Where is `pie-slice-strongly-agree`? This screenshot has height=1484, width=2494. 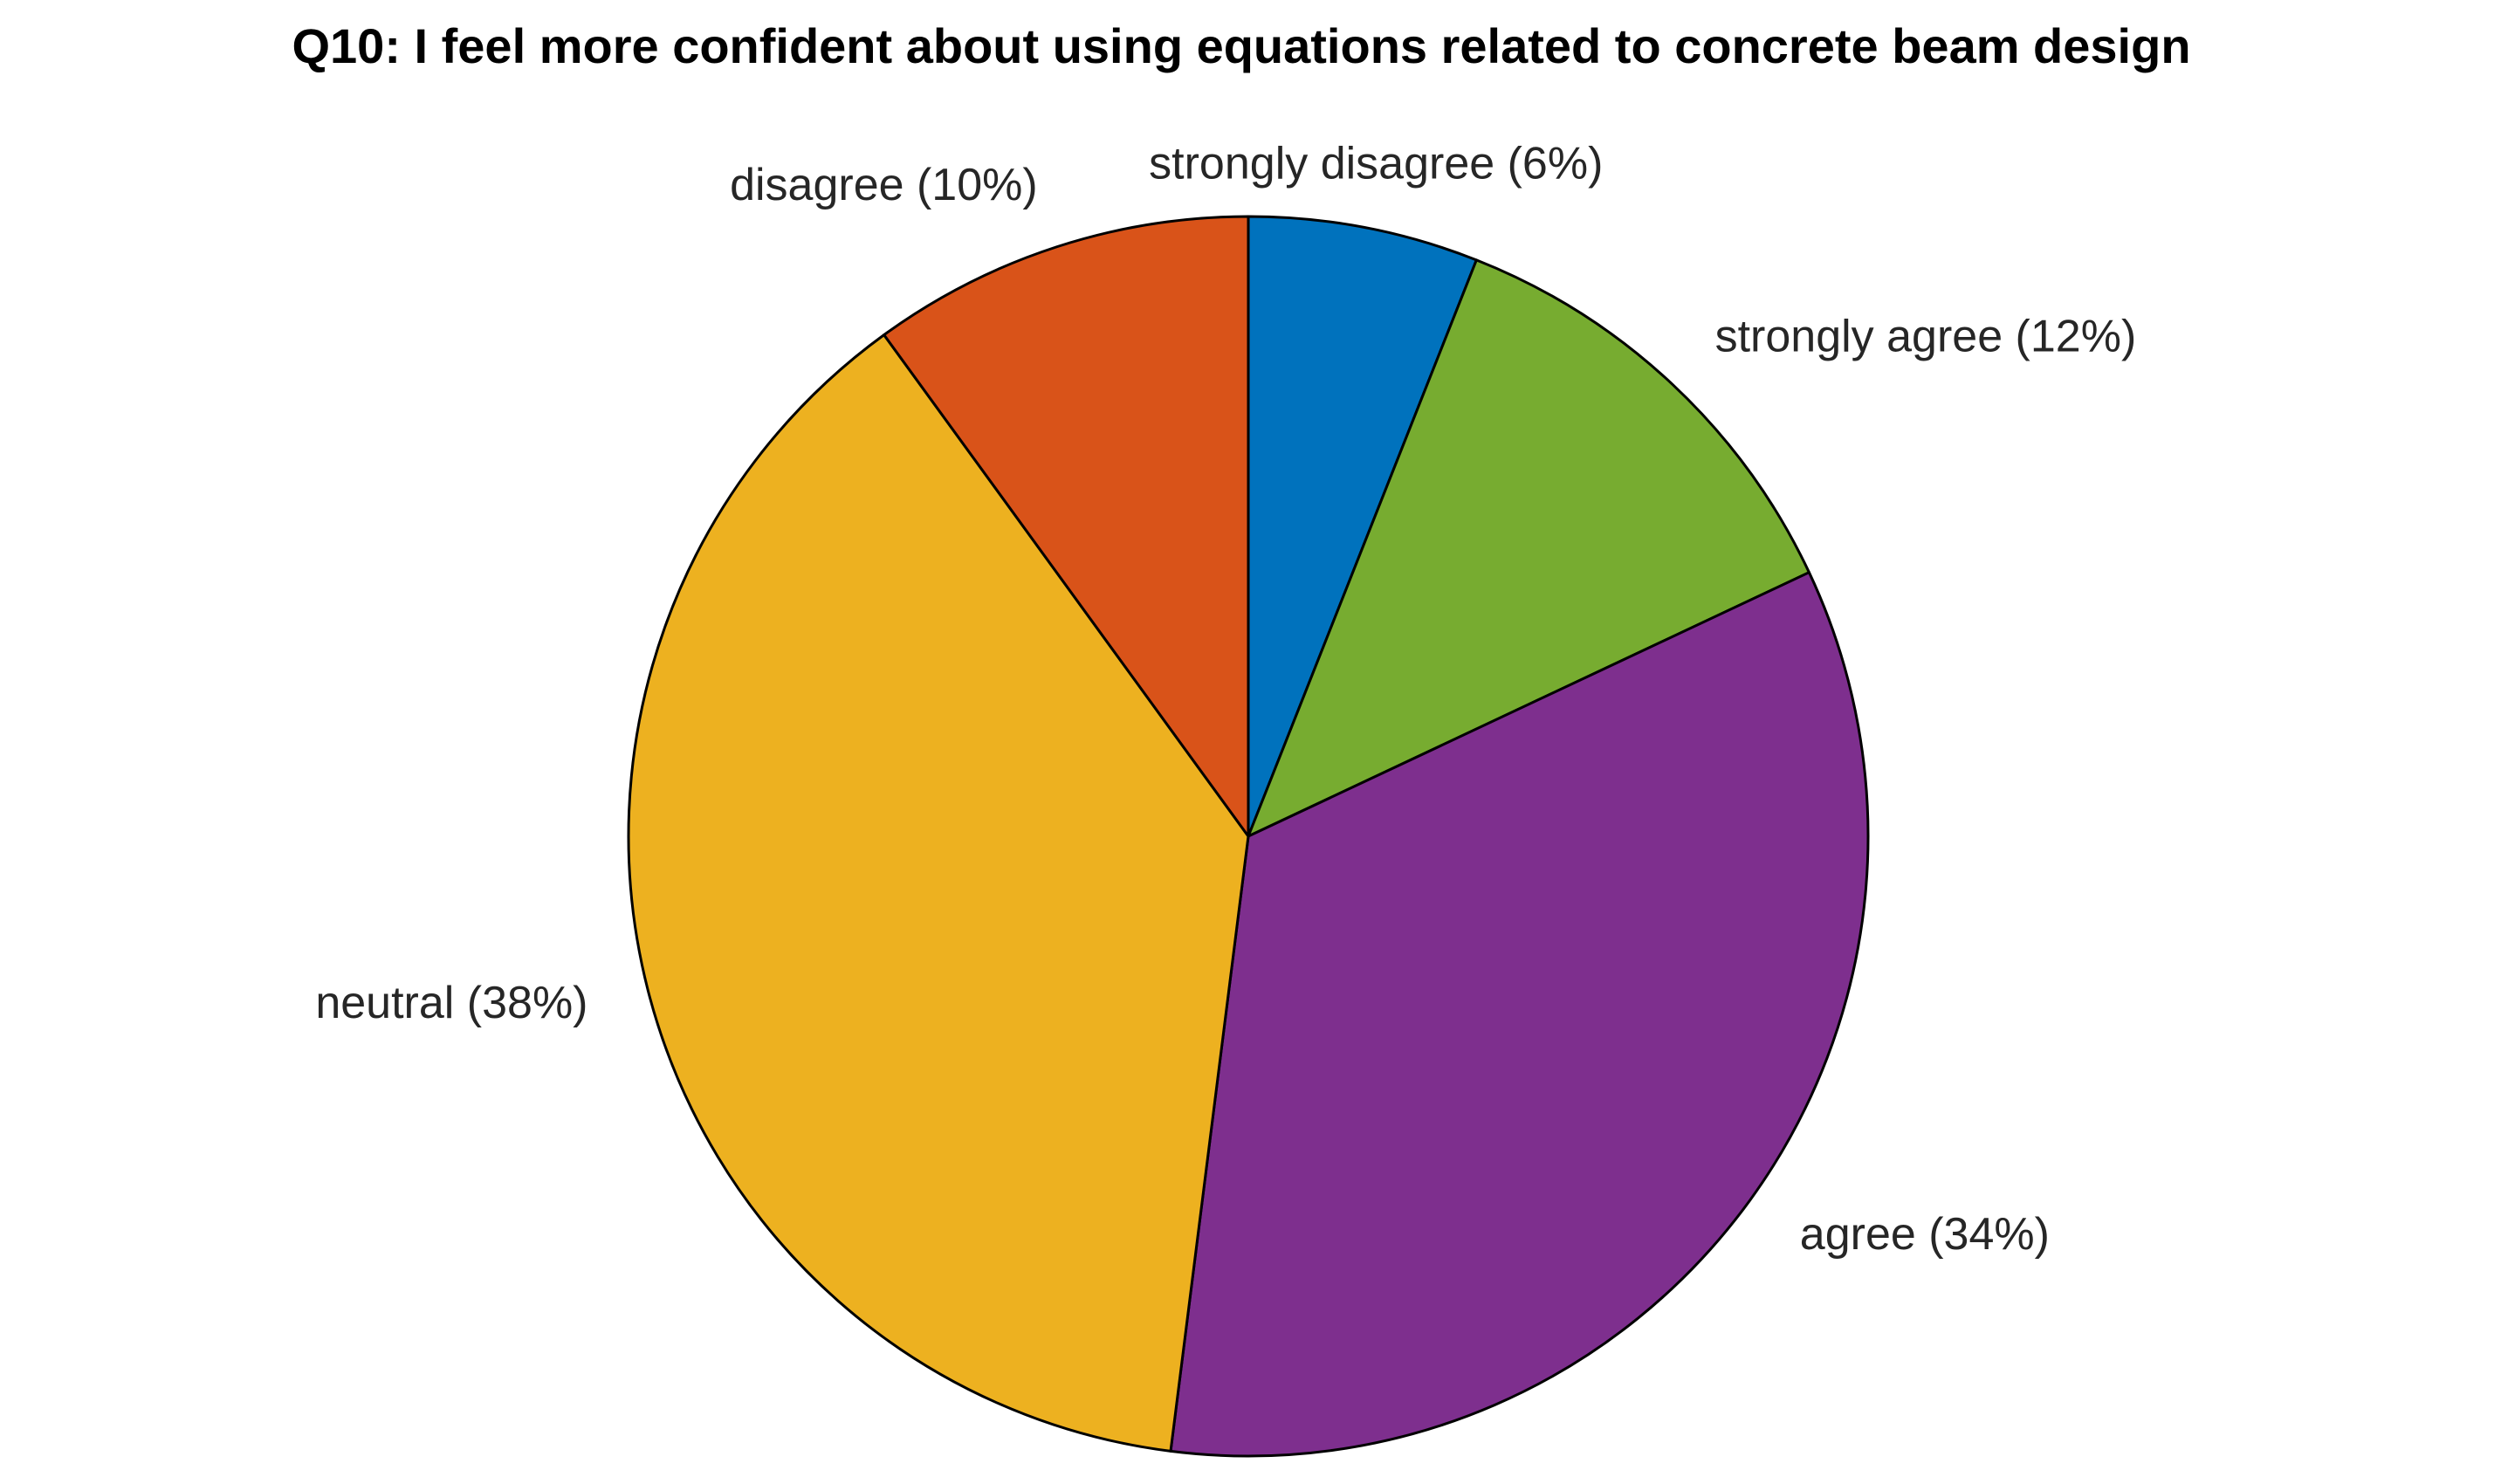
pie-slice-strongly-agree is located at coordinates (1528, 548).